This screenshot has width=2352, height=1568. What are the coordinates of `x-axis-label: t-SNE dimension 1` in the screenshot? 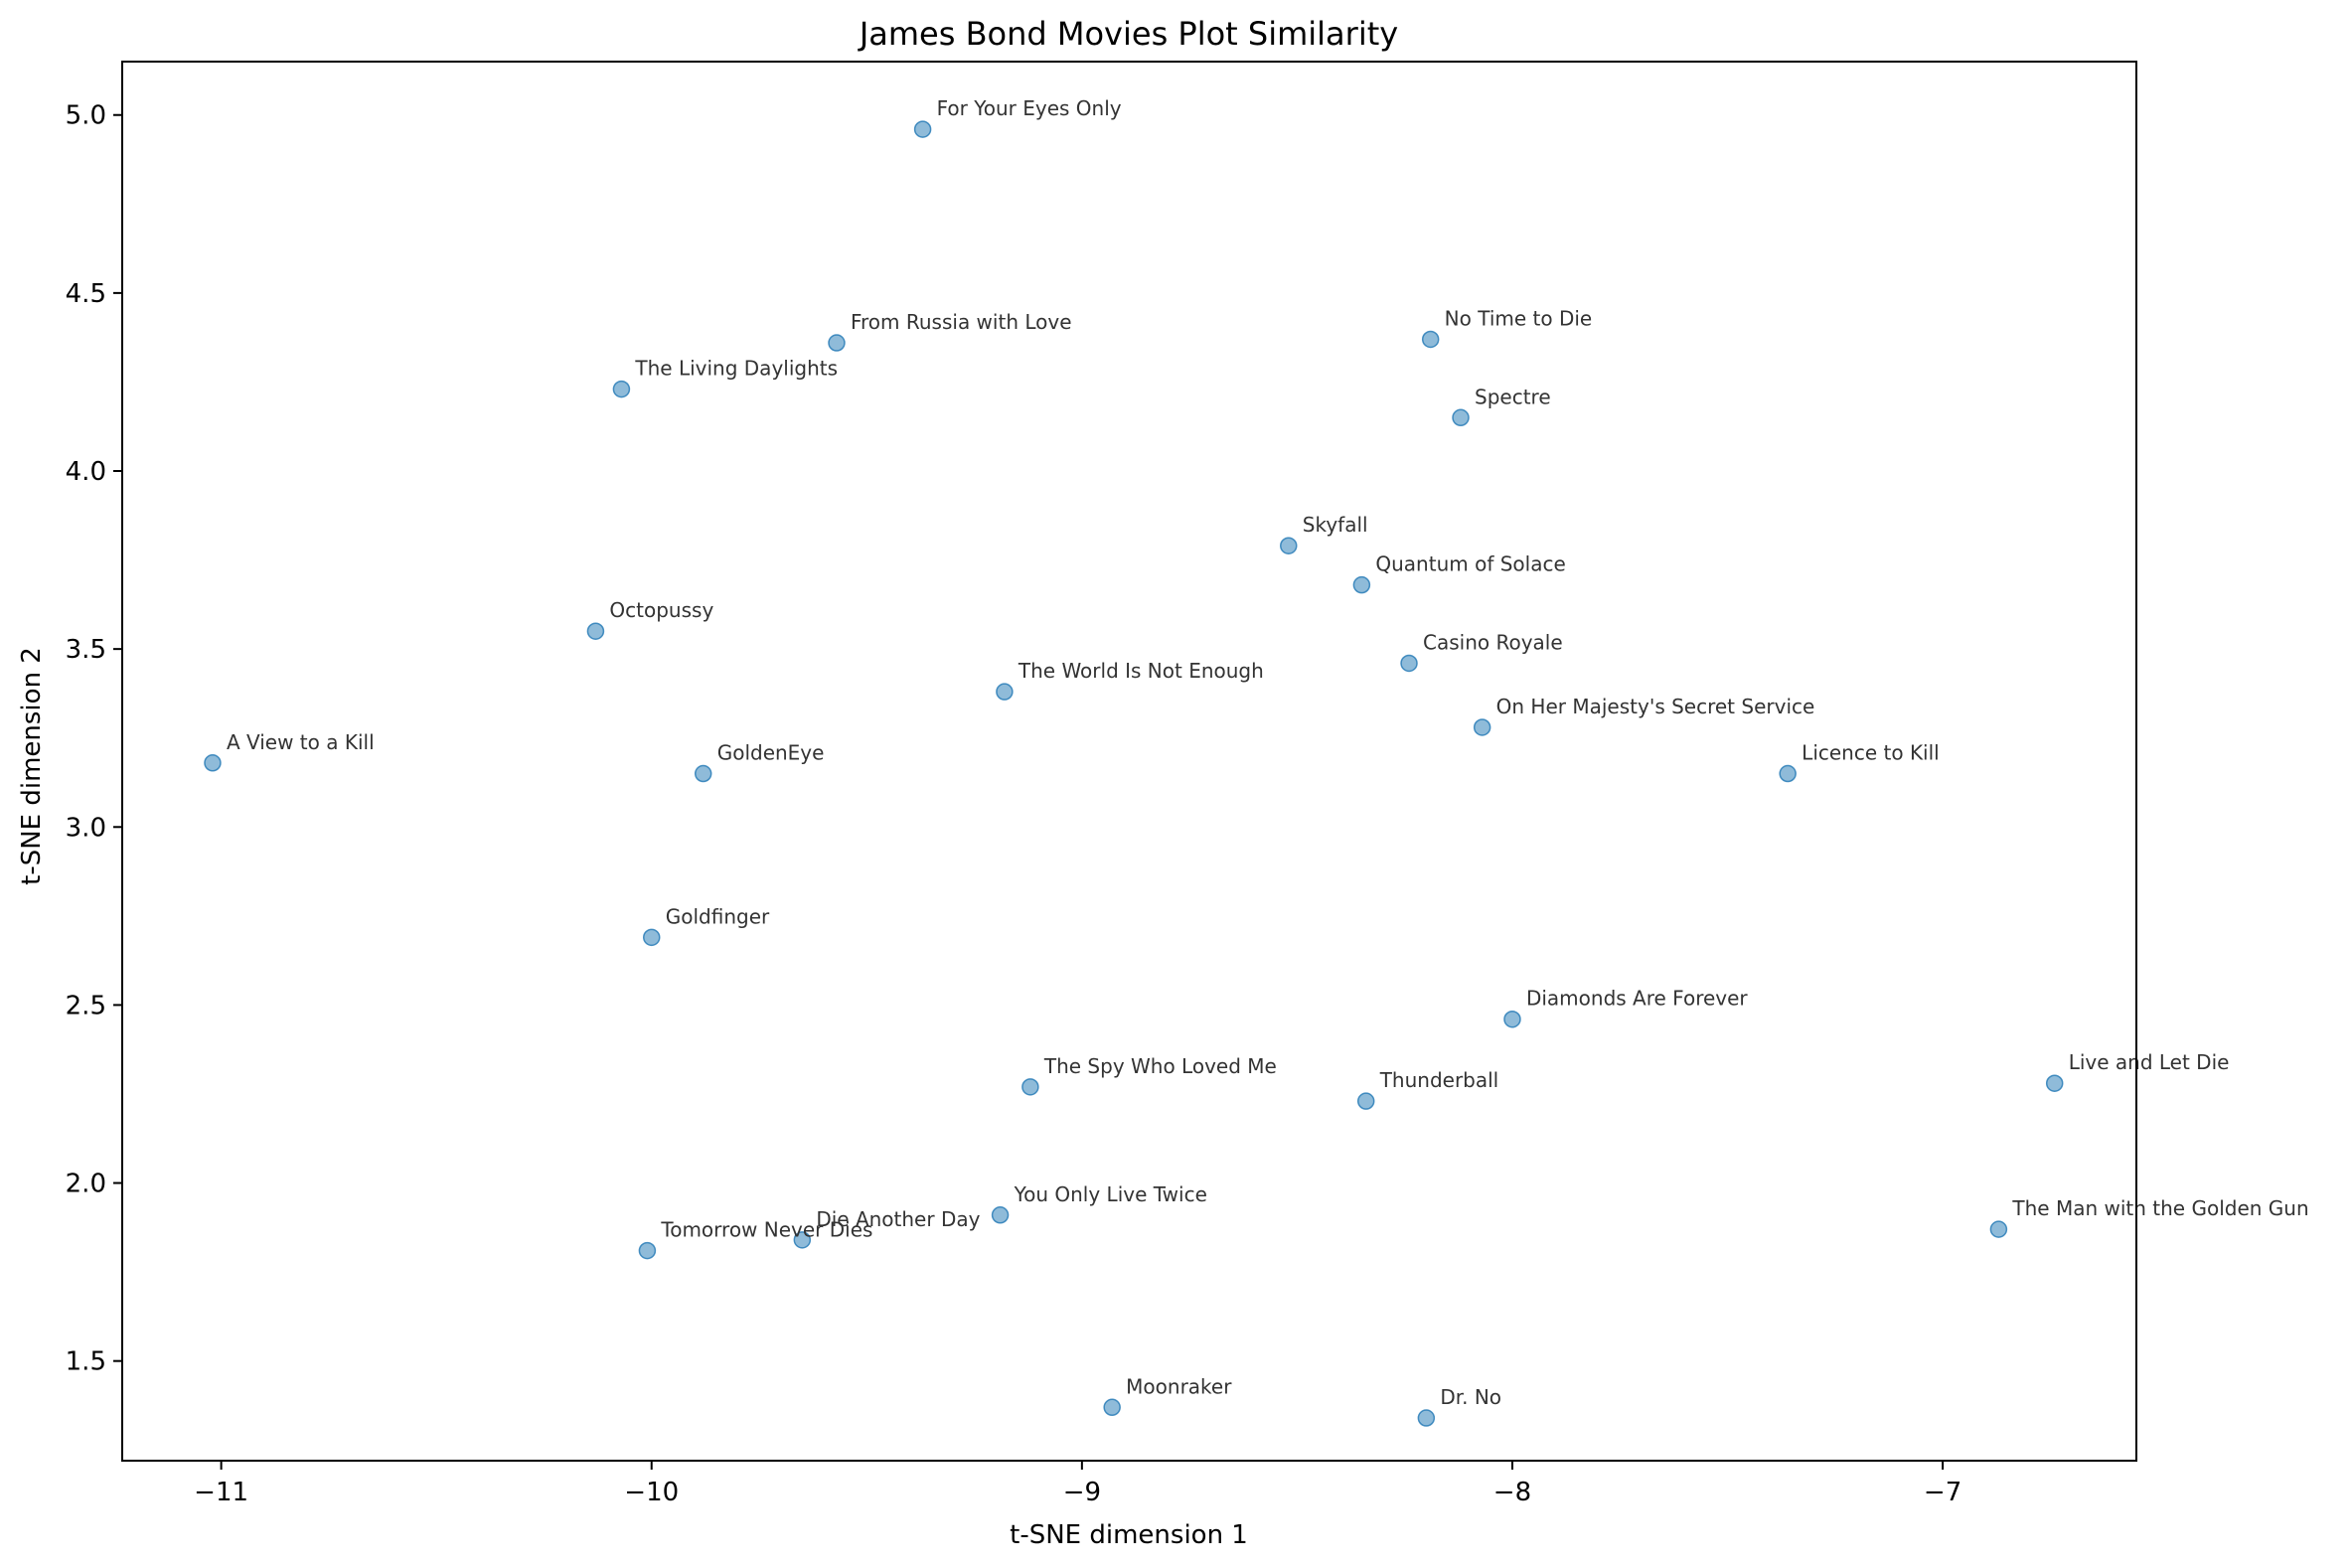 It's located at (1129, 1535).